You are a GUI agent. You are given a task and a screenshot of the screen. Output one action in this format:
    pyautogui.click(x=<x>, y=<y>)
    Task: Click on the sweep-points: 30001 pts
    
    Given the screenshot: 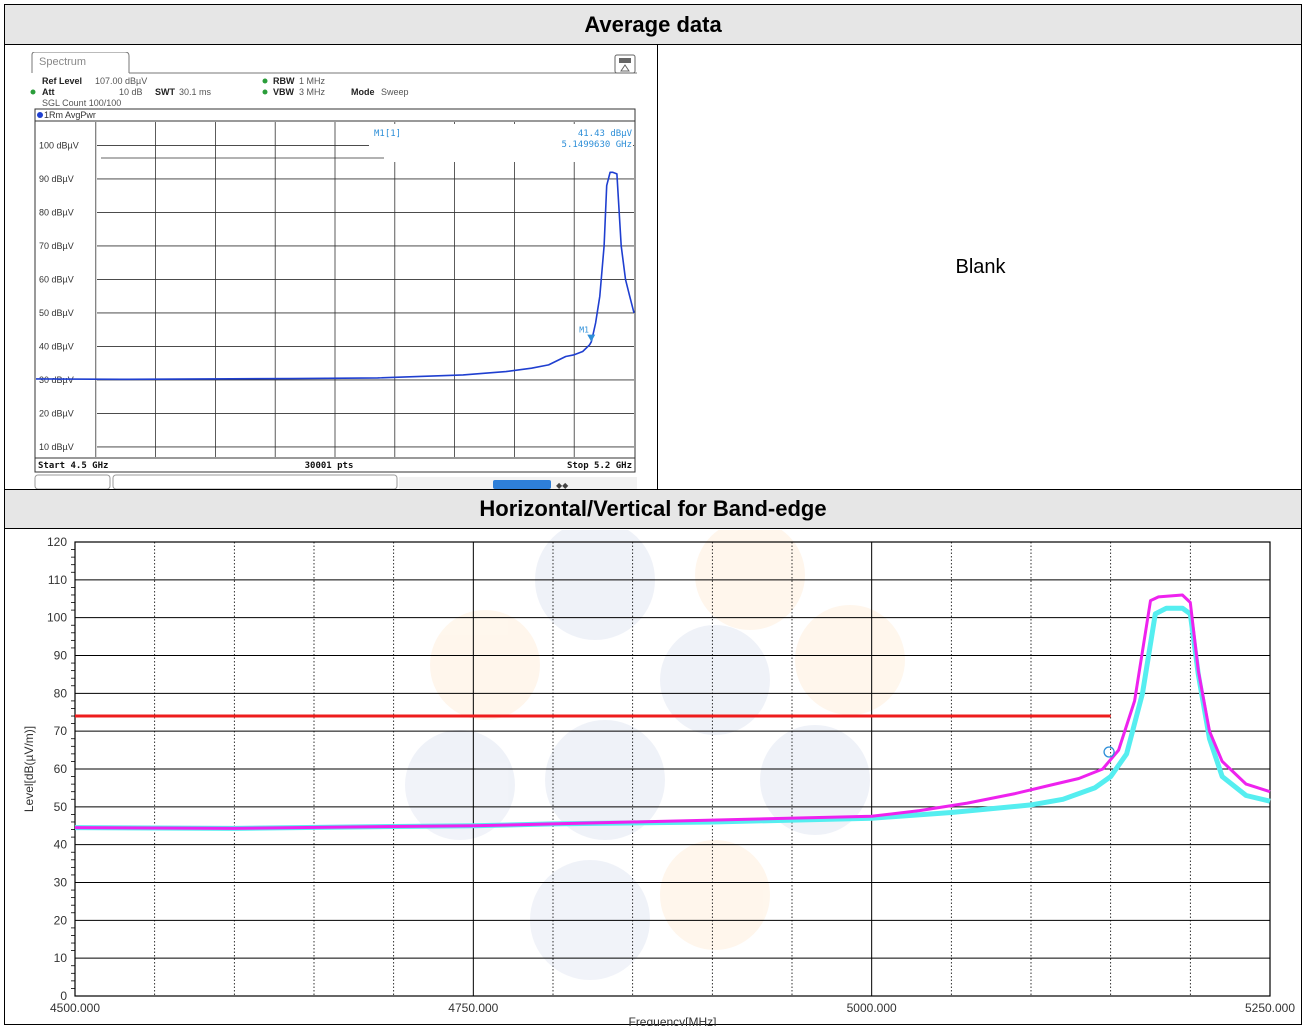 What is the action you would take?
    pyautogui.click(x=329, y=466)
    